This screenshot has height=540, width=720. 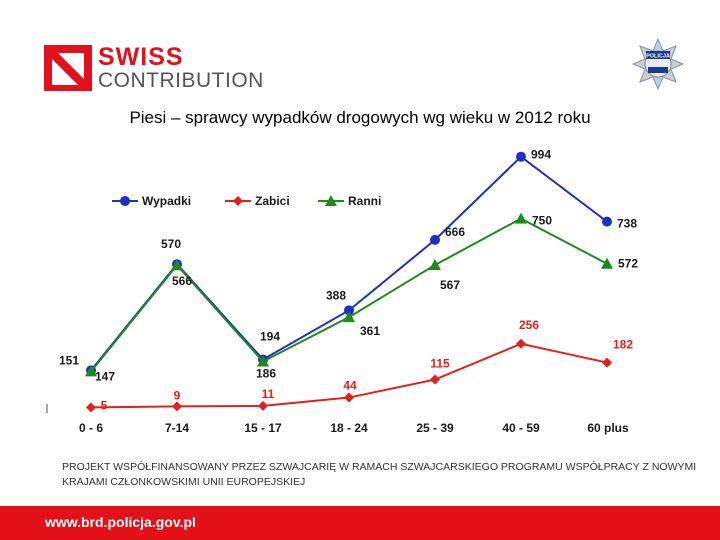 I want to click on x-tick-label: 40 - 59, so click(x=521, y=428).